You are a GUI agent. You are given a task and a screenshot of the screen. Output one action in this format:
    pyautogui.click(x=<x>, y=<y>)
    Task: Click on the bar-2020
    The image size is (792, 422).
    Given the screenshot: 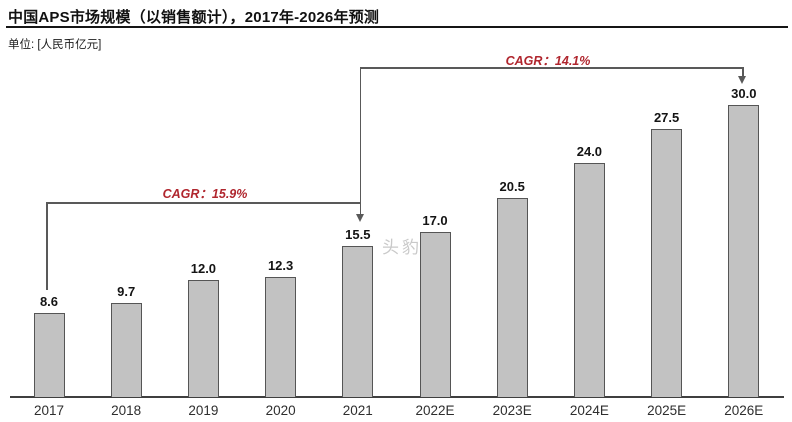 What is the action you would take?
    pyautogui.click(x=281, y=337)
    